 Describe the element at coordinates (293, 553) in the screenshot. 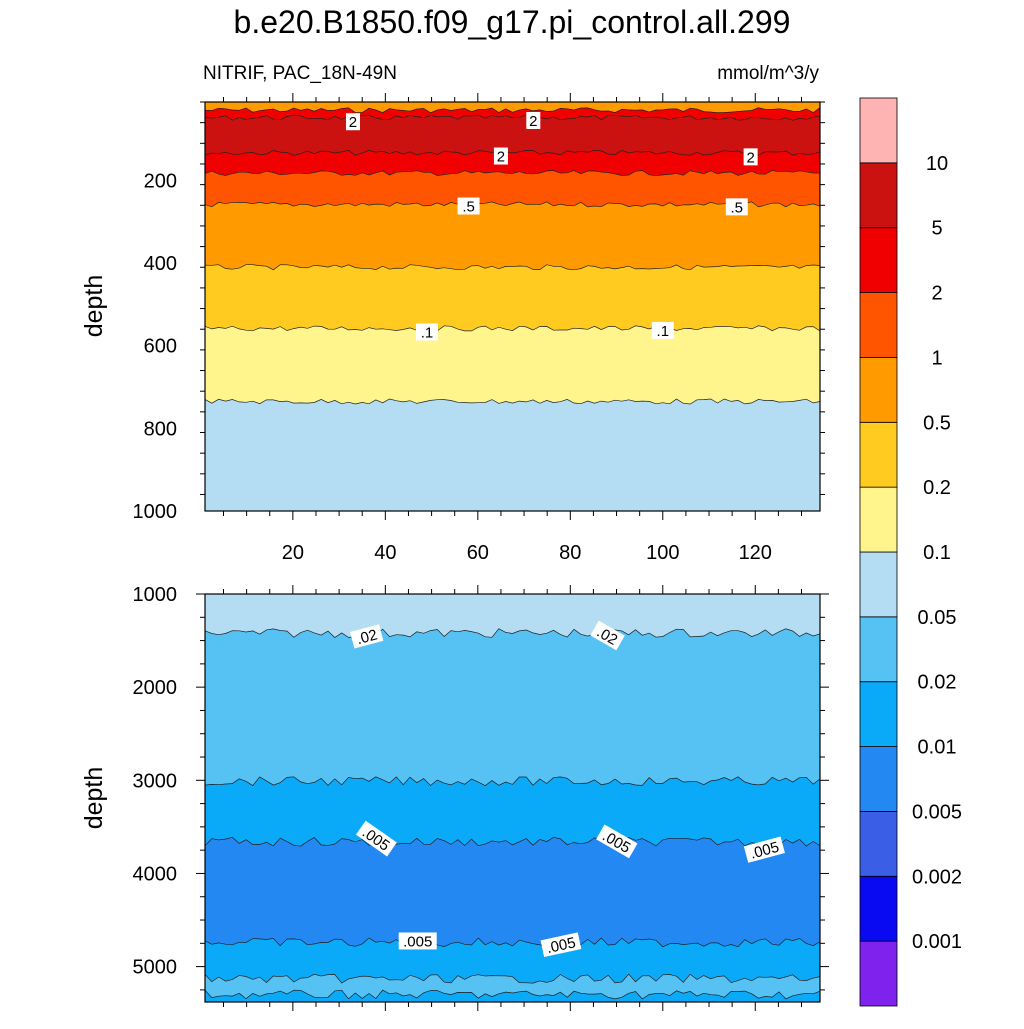

I see `x-tick-label: 20` at that location.